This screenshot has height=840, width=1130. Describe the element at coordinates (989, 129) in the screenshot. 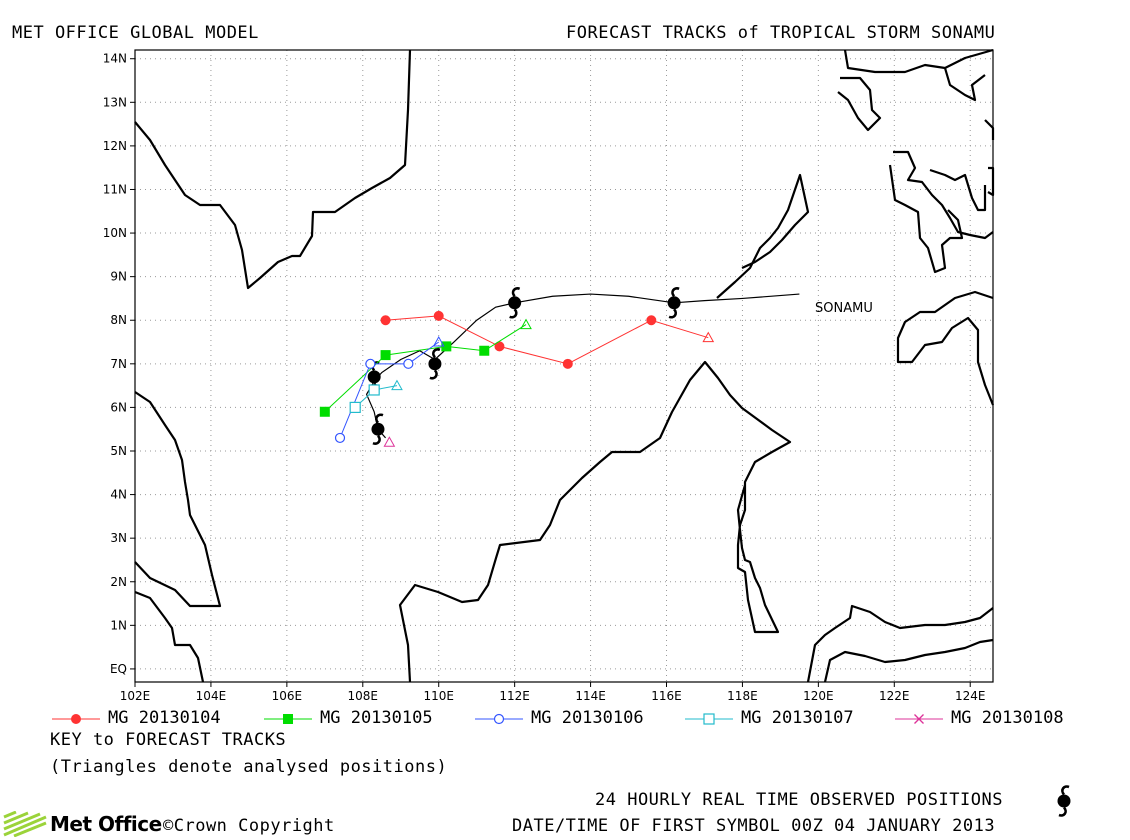

I see `coastline-samar` at that location.